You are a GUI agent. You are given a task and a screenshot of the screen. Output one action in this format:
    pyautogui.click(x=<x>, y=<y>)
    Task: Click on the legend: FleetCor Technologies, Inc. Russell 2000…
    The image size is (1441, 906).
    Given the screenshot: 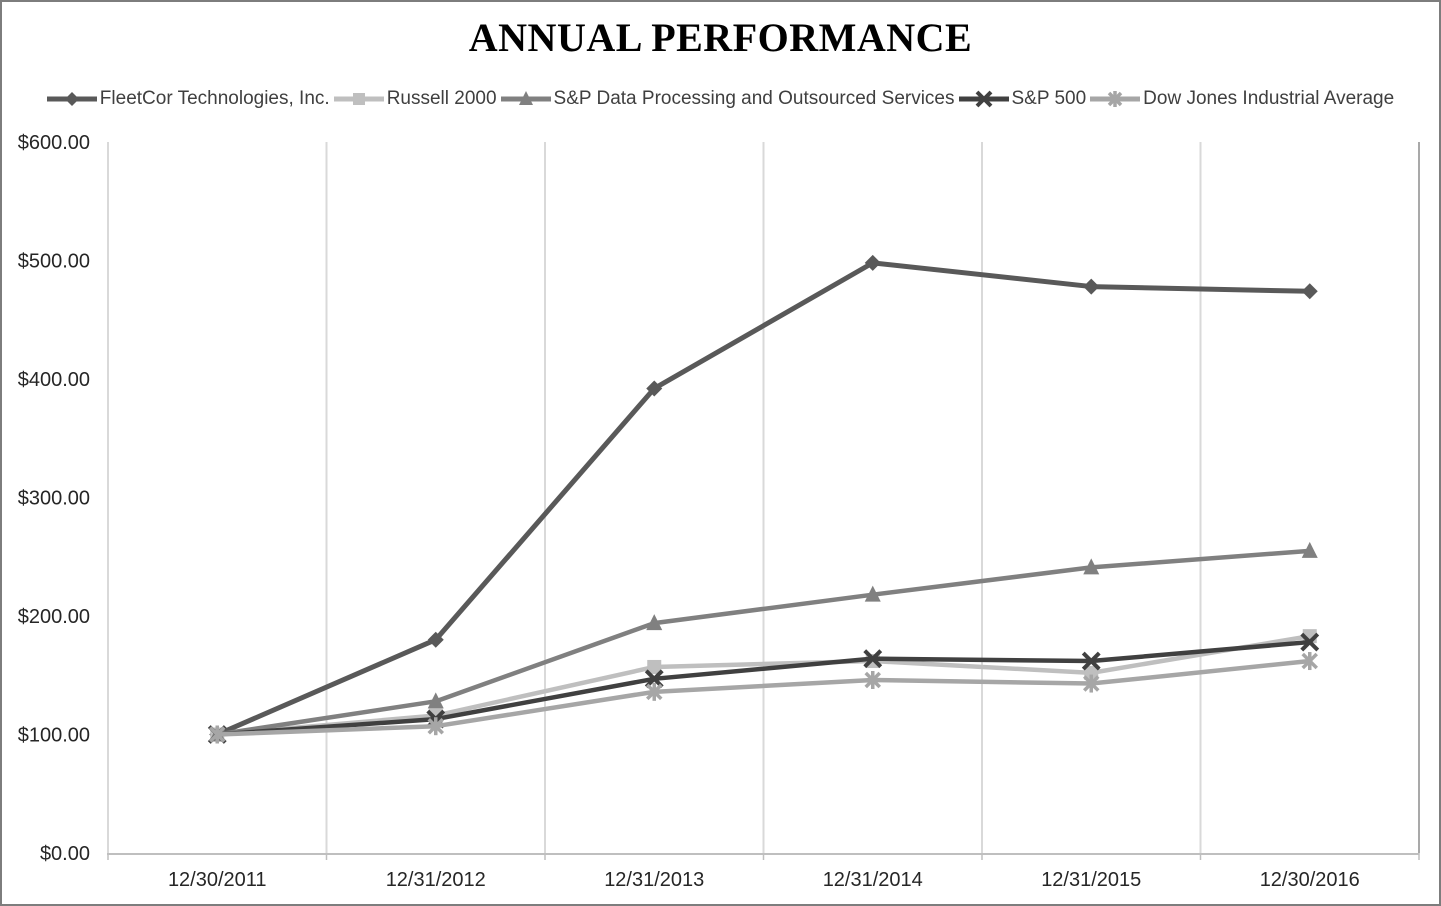 What is the action you would take?
    pyautogui.click(x=720, y=99)
    